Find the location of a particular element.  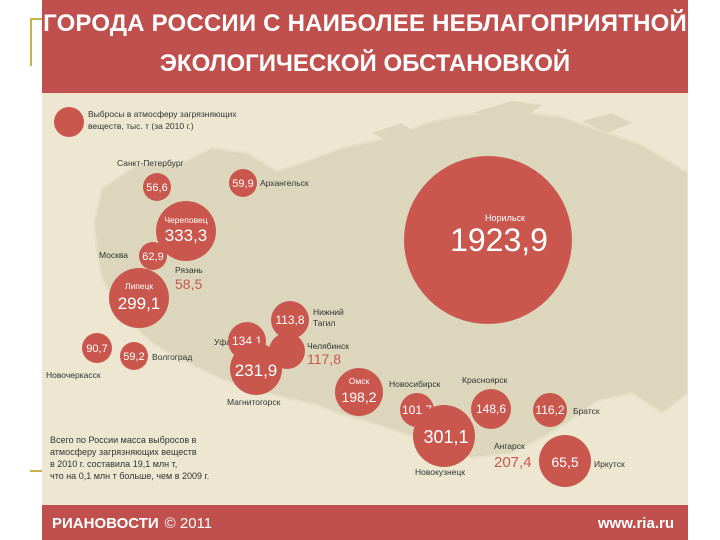

circle-novokuznetsk is located at coordinates (444, 436).